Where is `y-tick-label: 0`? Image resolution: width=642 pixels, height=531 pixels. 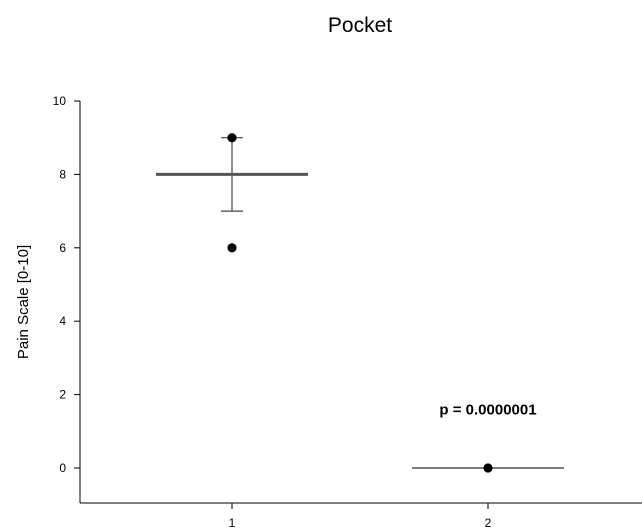 y-tick-label: 0 is located at coordinates (62, 468).